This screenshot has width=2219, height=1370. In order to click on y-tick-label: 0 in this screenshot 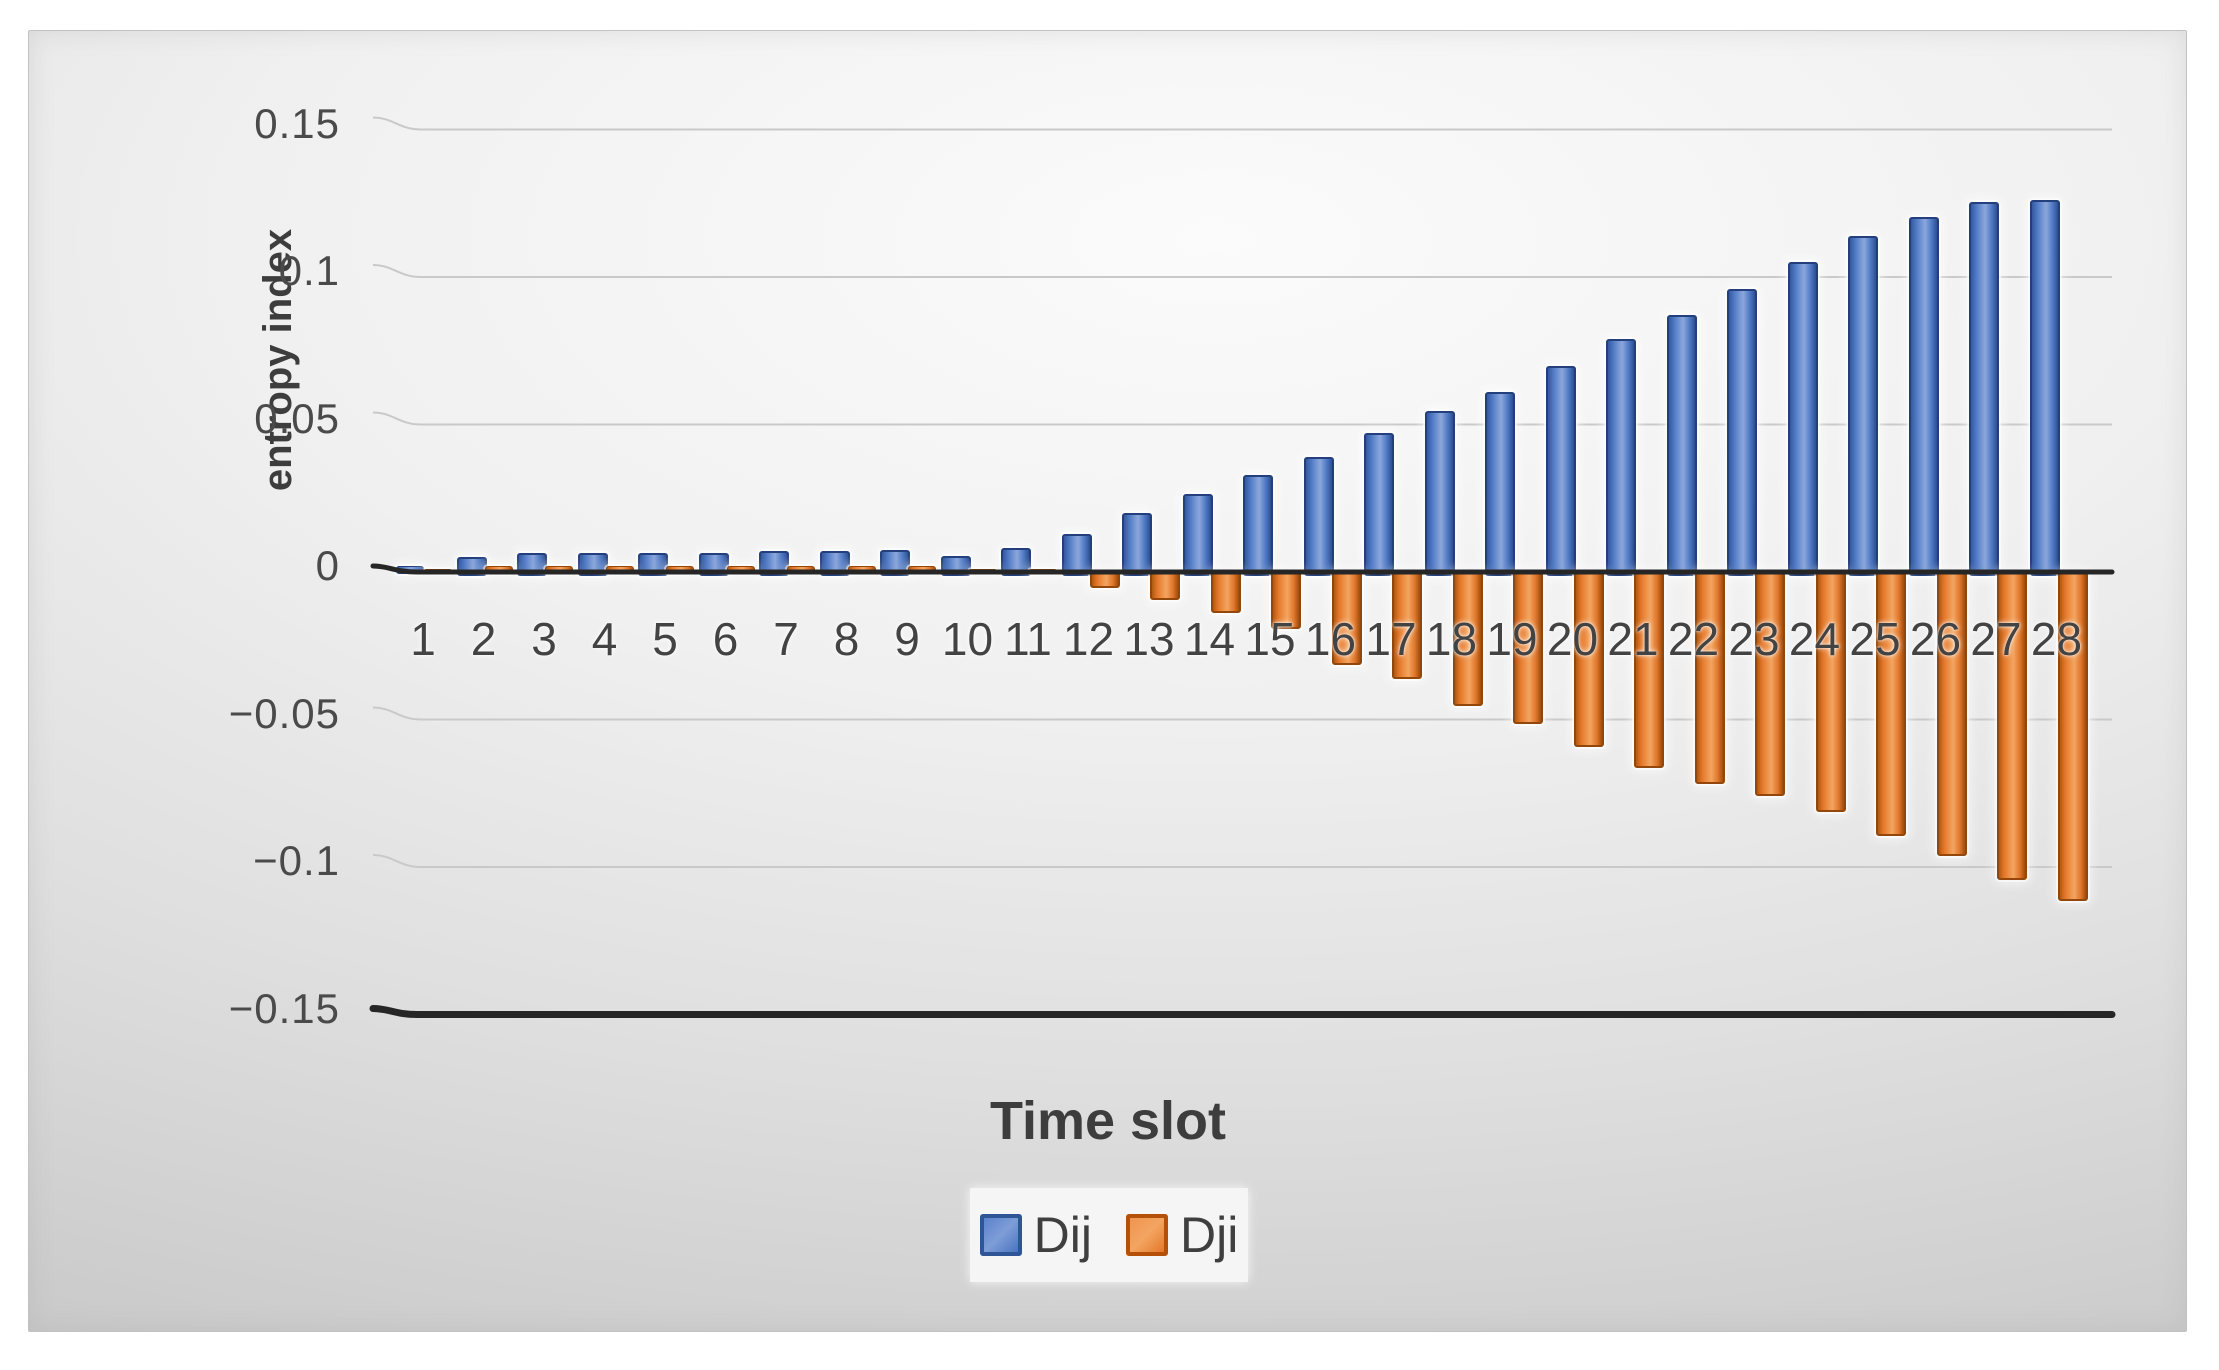, I will do `click(327, 565)`.